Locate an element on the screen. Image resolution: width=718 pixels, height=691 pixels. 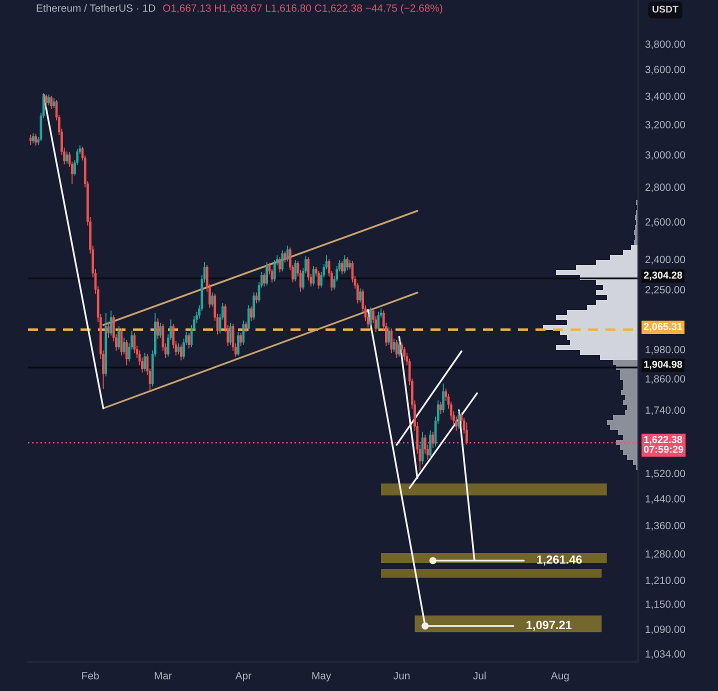
y-tick-label: 1,280.00 is located at coordinates (666, 554).